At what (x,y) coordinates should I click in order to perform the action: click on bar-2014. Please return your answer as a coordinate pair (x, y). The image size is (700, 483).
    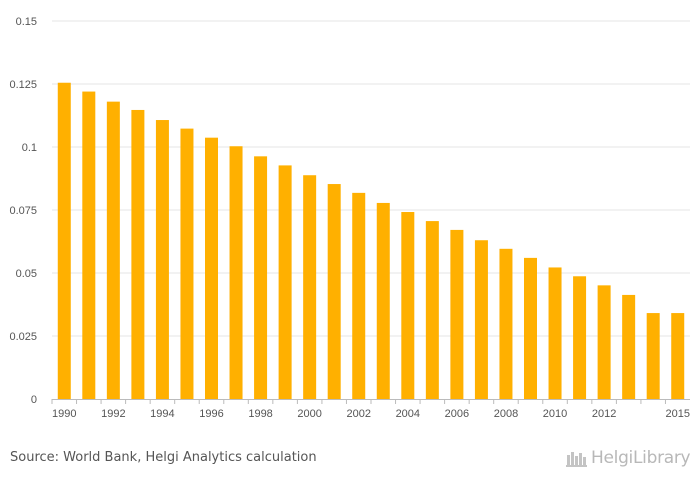
    Looking at the image, I should click on (653, 356).